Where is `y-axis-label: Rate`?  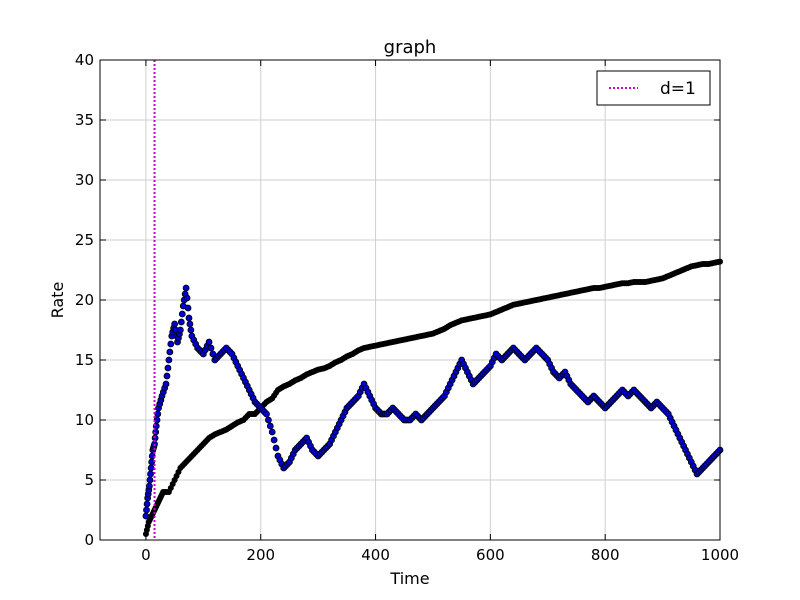 y-axis-label: Rate is located at coordinates (57, 300).